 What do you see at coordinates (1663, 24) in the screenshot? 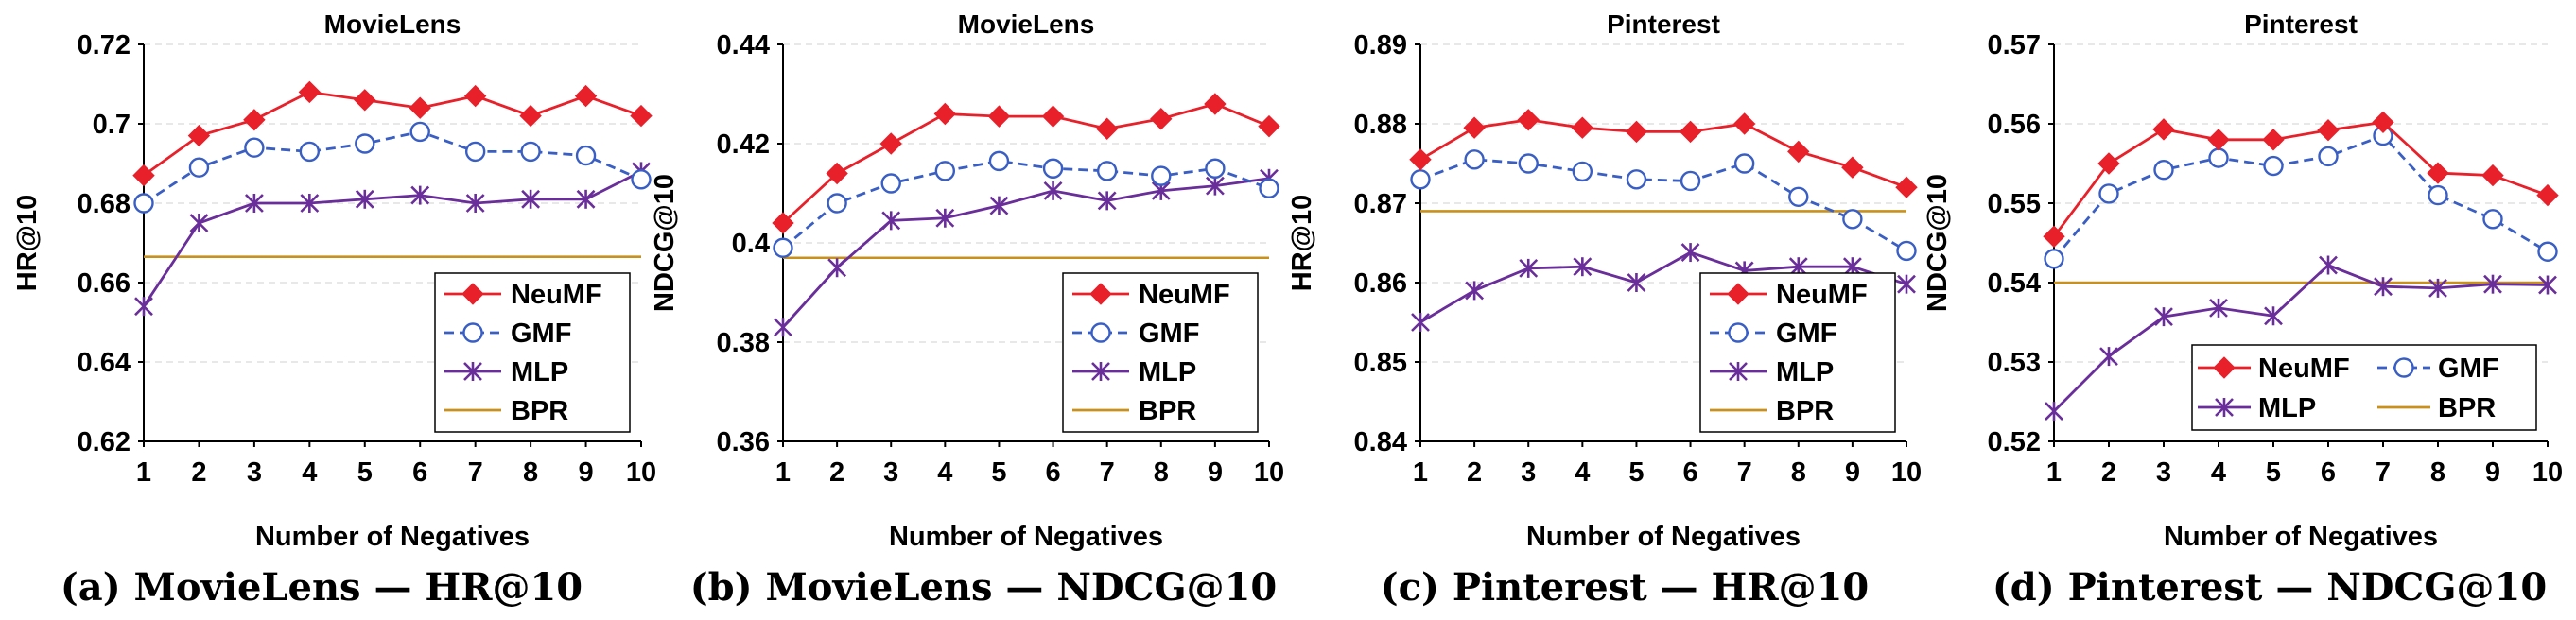
I see `panel-title: Pinterest` at bounding box center [1663, 24].